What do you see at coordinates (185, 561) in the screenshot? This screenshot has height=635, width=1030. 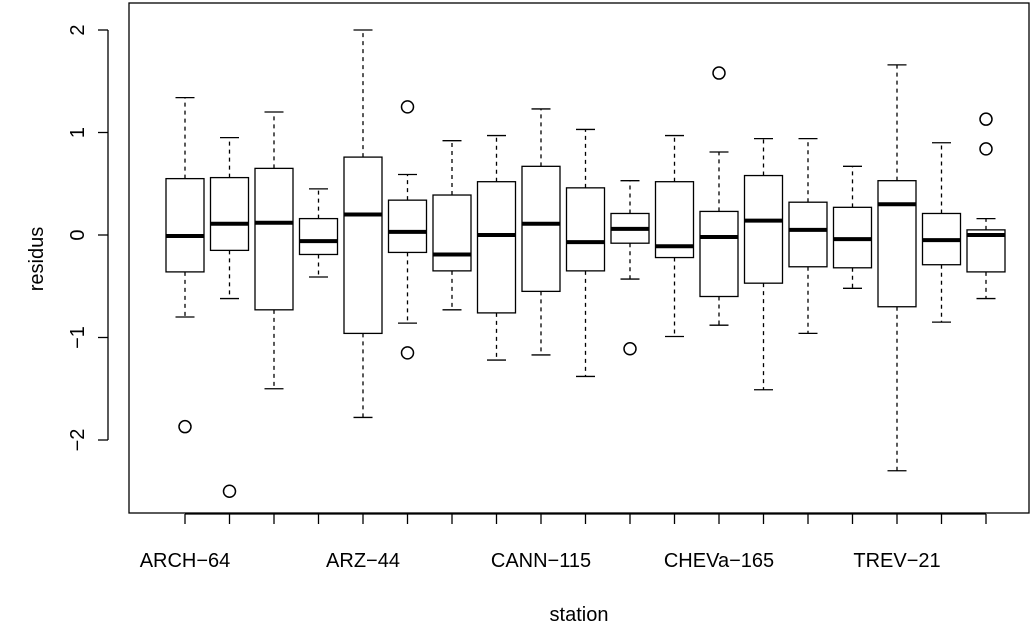 I see `x-tick-label: ARCH−64` at bounding box center [185, 561].